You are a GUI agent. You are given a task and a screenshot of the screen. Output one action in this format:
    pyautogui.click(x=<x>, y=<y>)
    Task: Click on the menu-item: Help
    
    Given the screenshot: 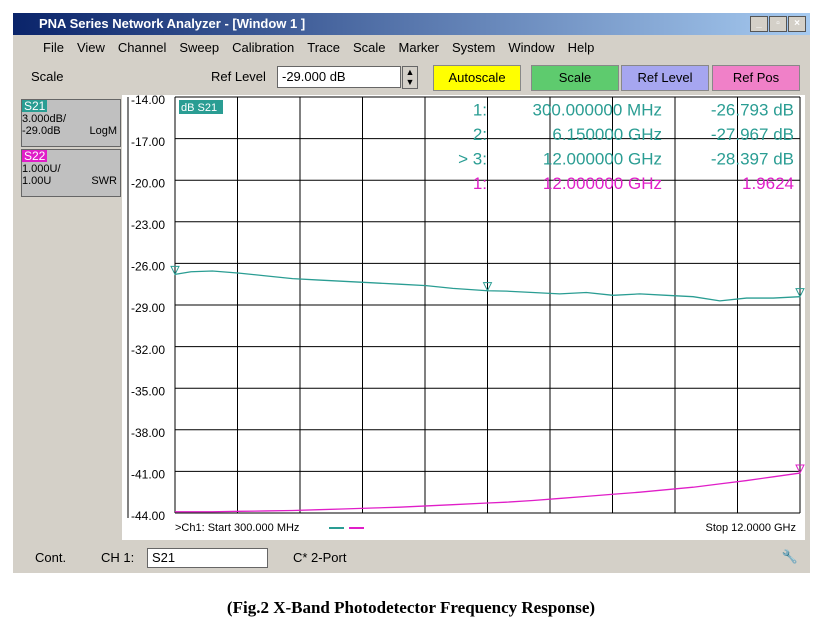 What is the action you would take?
    pyautogui.click(x=581, y=47)
    